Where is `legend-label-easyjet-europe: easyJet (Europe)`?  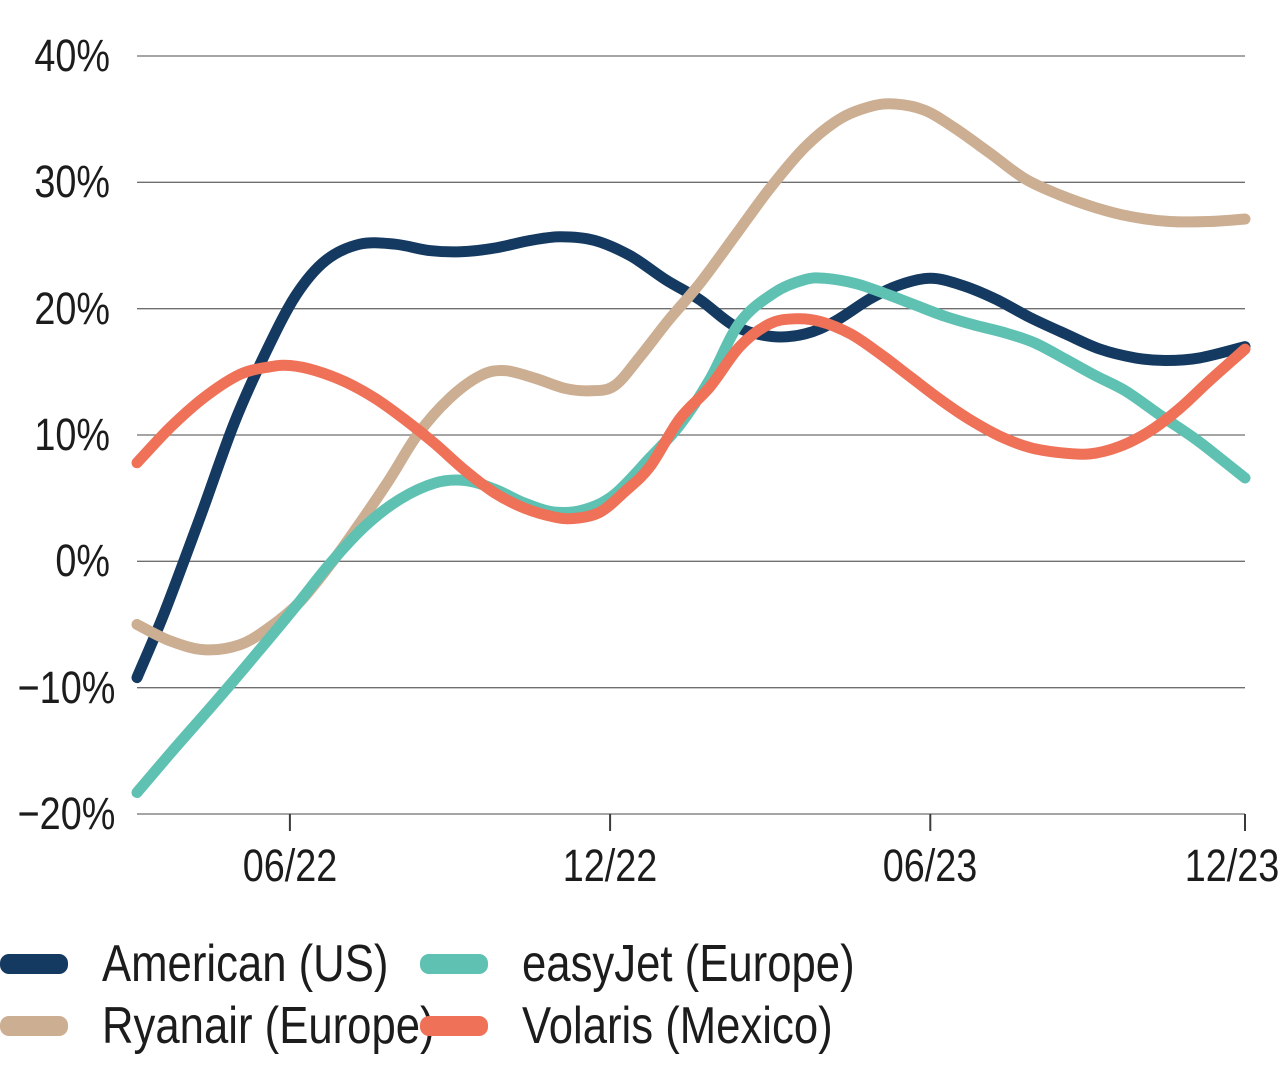
legend-label-easyjet-europe: easyJet (Europe) is located at coordinates (688, 964).